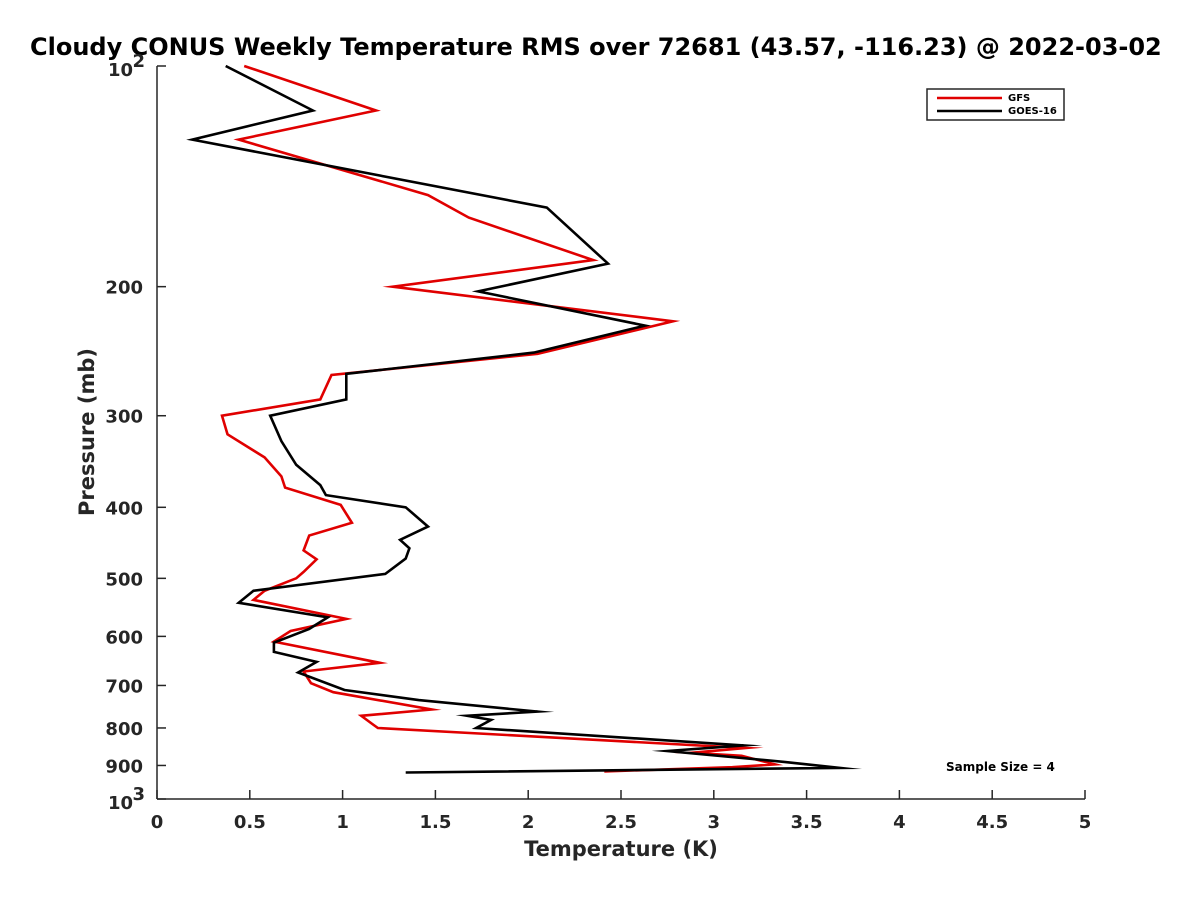 Image resolution: width=1200 pixels, height=900 pixels. Describe the element at coordinates (124, 288) in the screenshot. I see `y-tick-label: 200` at that location.